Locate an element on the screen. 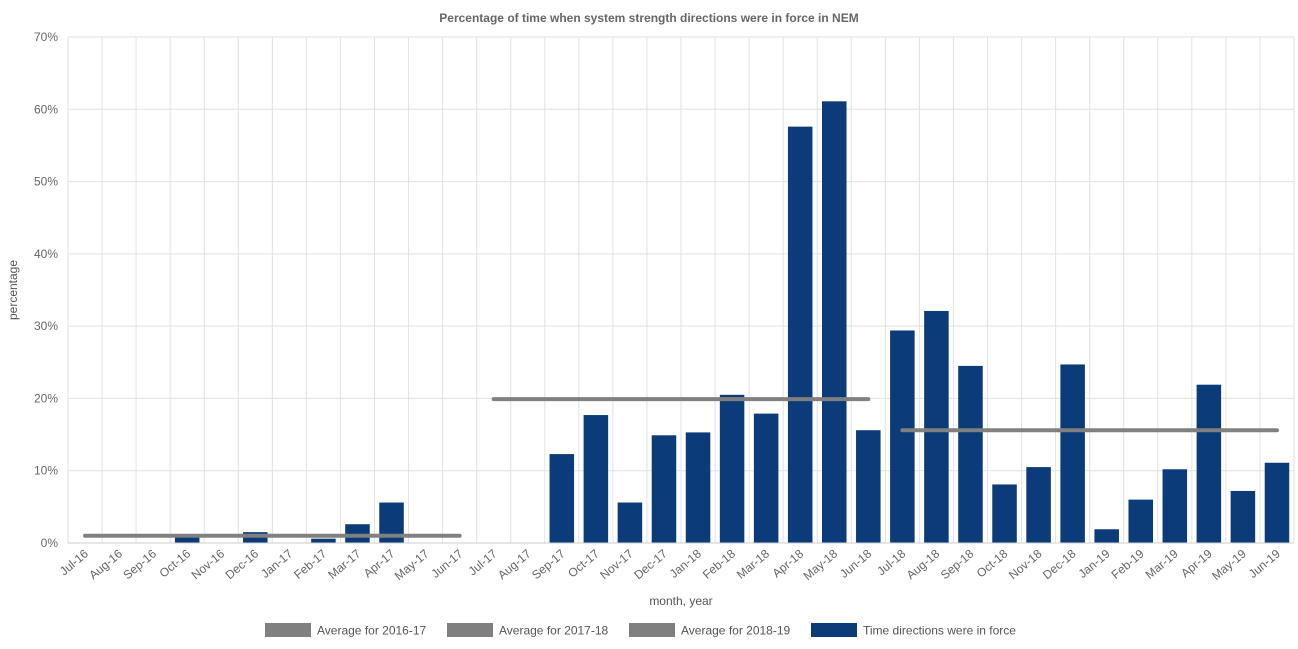  x-tick-label: Jul-17 is located at coordinates (483, 562).